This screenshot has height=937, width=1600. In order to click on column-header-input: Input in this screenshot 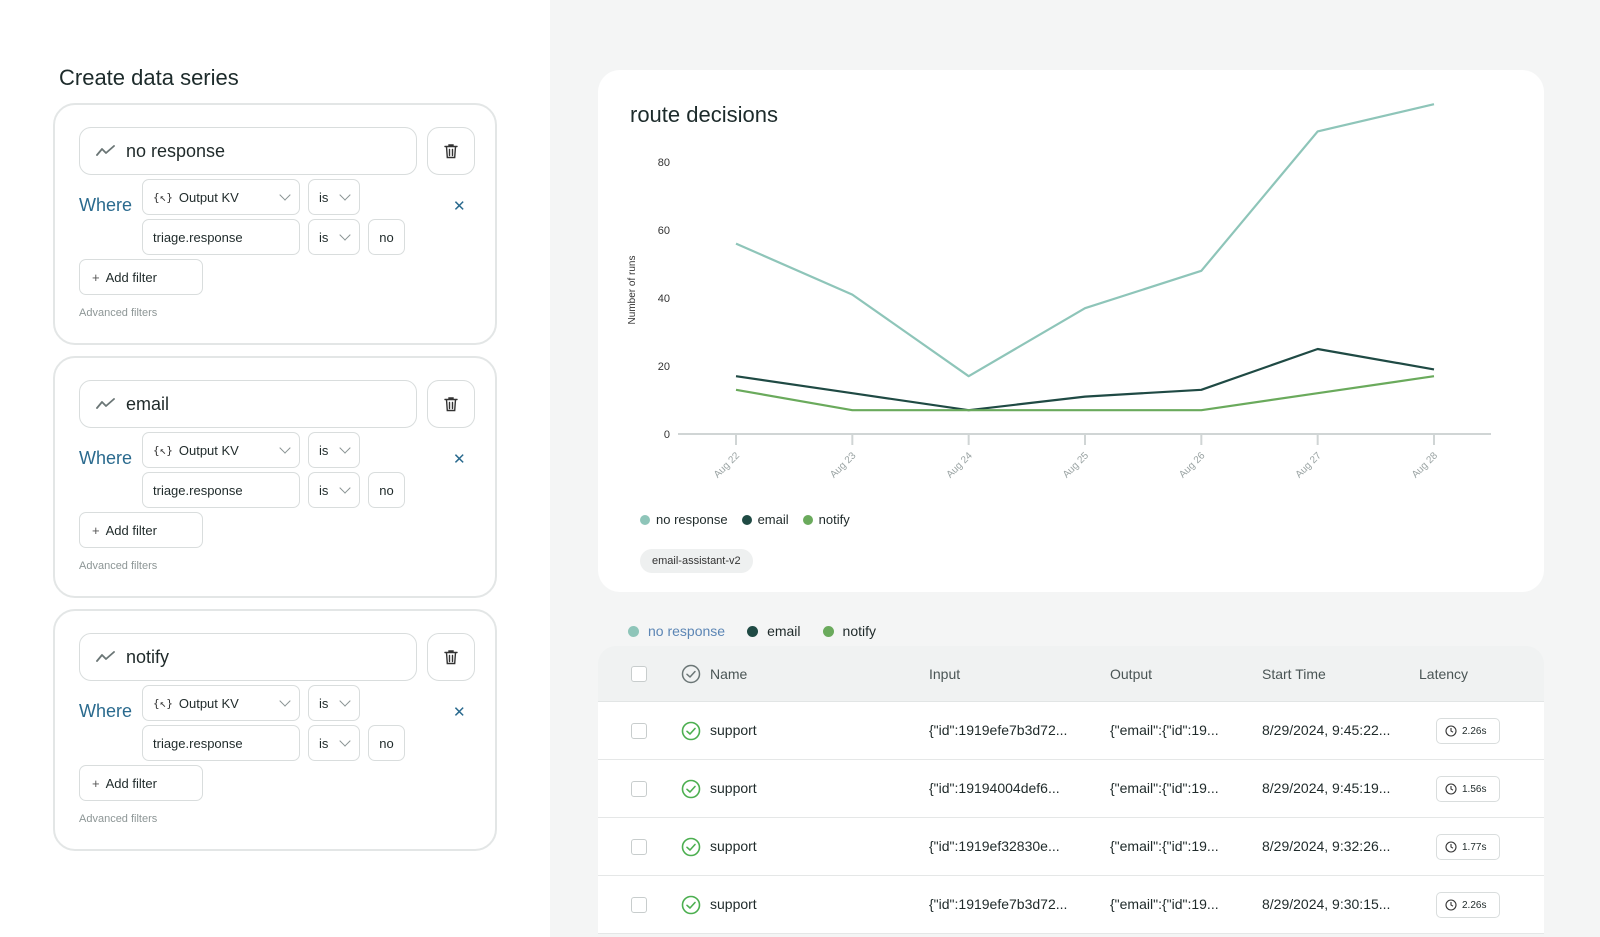, I will do `click(945, 674)`.